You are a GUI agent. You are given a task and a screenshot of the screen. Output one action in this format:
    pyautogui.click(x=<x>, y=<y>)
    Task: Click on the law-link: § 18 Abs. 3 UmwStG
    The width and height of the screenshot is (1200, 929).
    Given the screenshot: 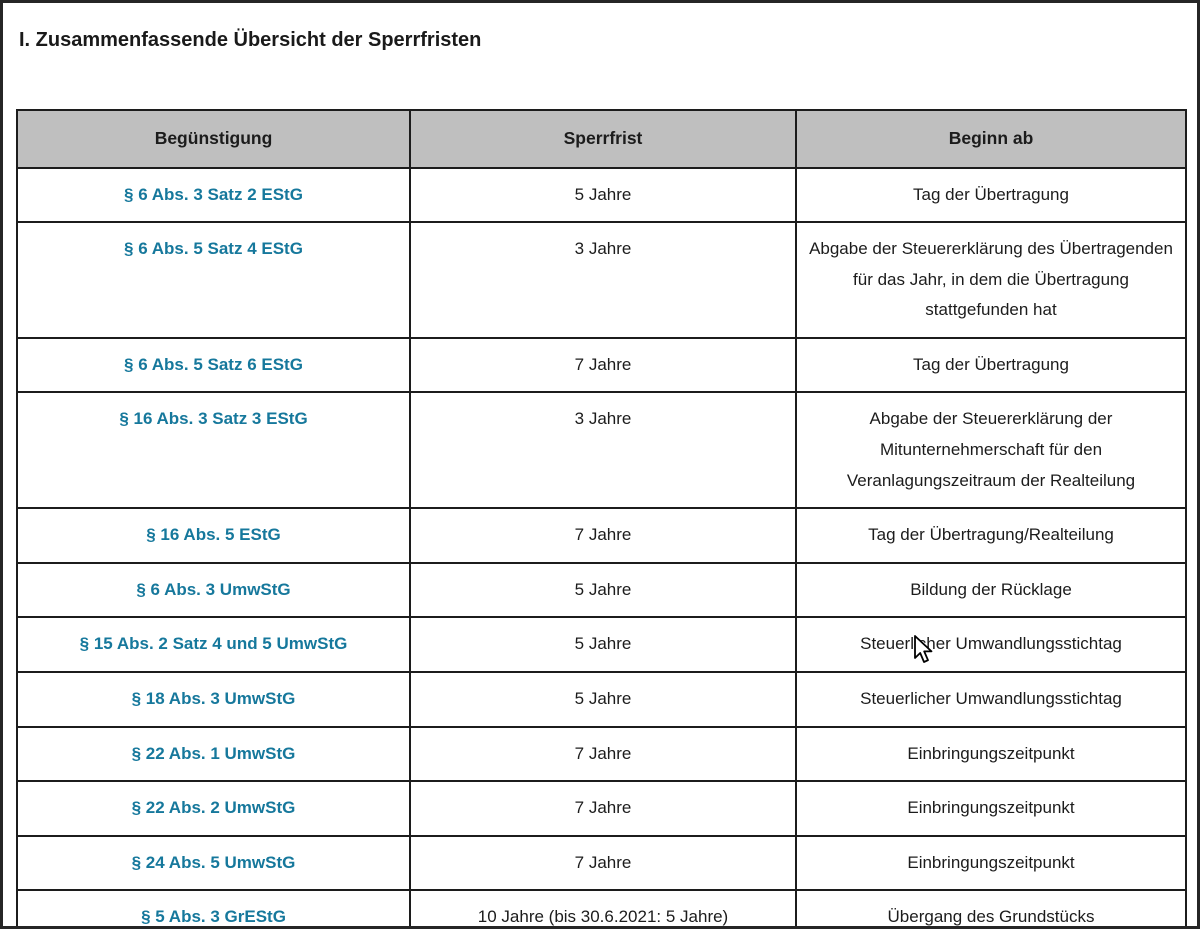 What is the action you would take?
    pyautogui.click(x=213, y=699)
    